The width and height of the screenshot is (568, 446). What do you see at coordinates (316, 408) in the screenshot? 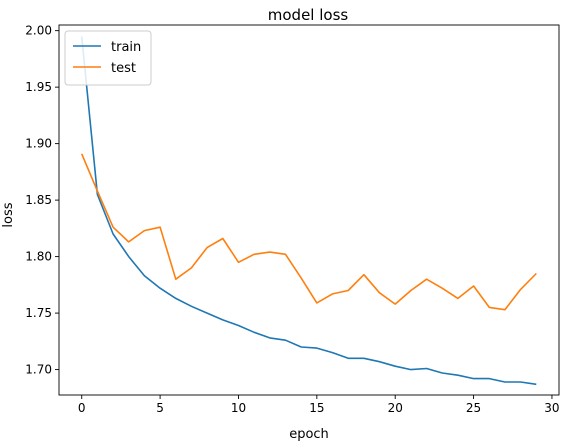
I see `x-tick-label: 15` at bounding box center [316, 408].